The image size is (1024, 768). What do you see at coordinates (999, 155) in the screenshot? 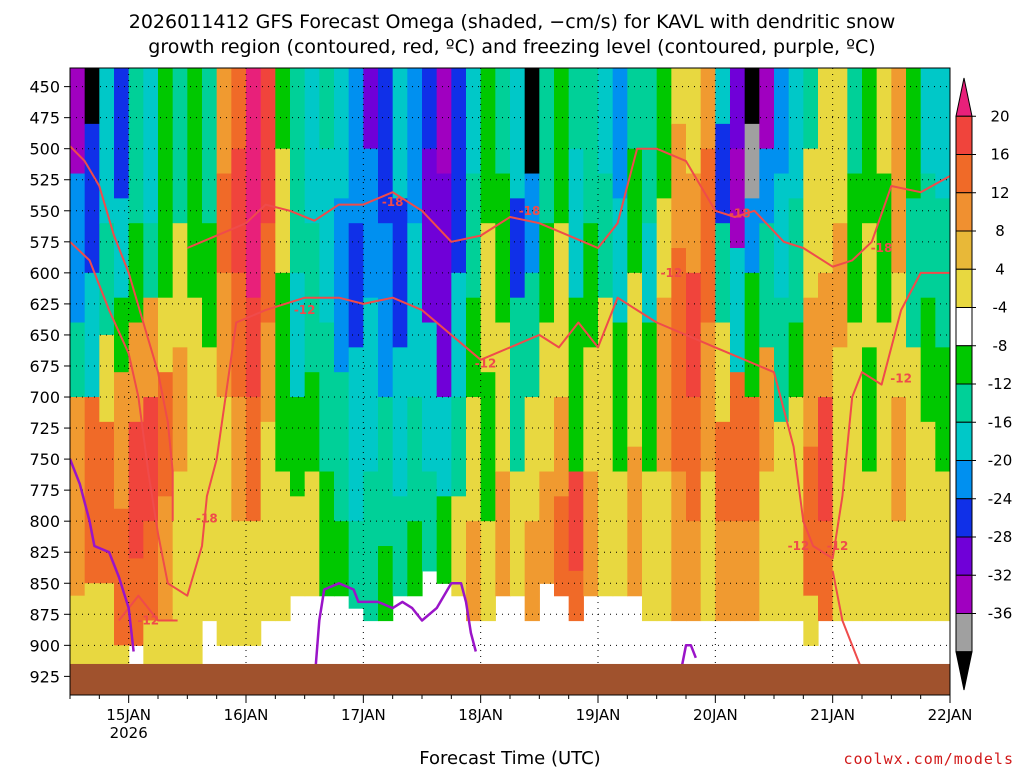
I see `colorbar-label: 16` at bounding box center [999, 155].